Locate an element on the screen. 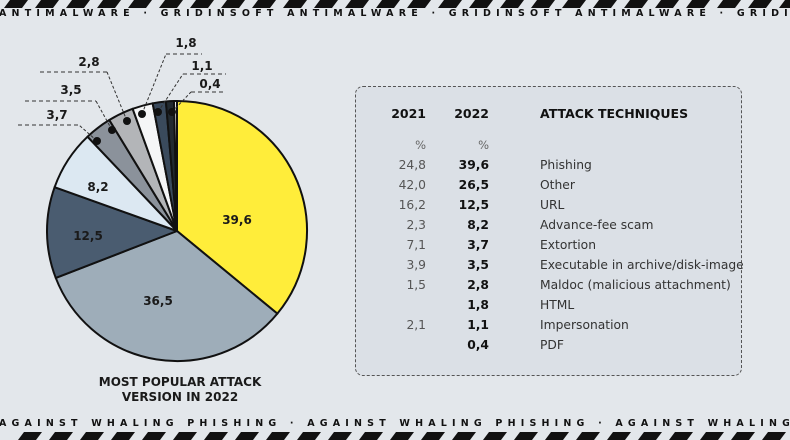 The width and height of the screenshot is (790, 440). value-2022: 0,4 is located at coordinates (478, 345).